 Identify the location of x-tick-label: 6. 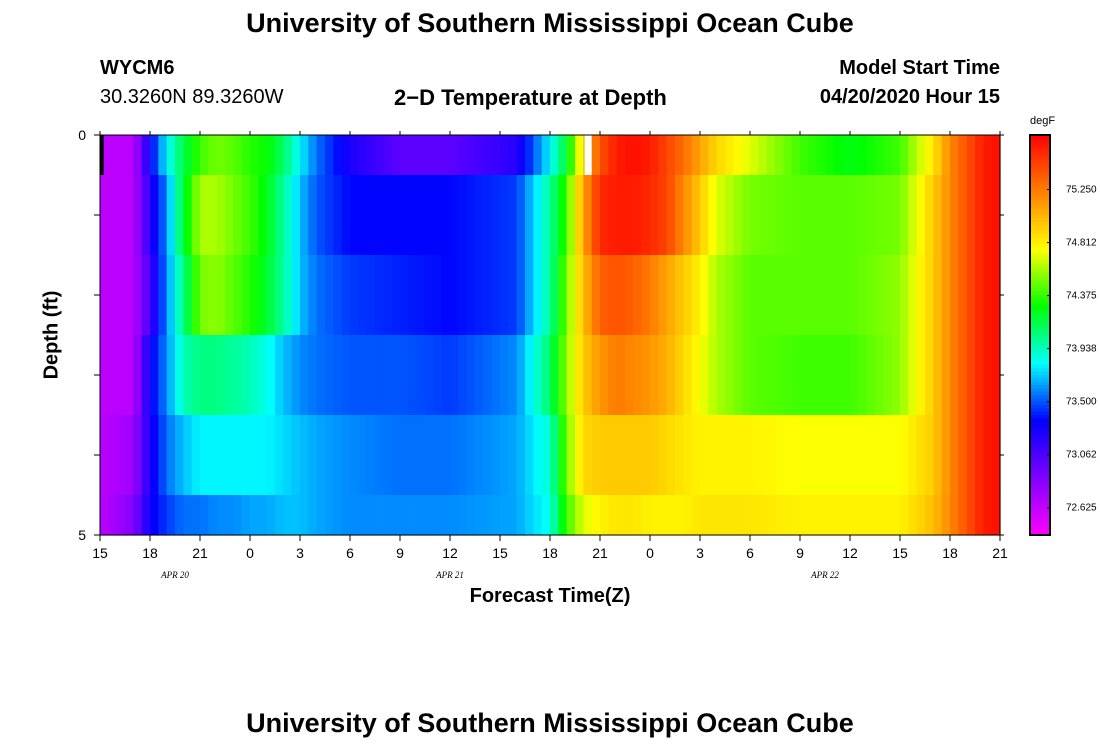
(350, 553).